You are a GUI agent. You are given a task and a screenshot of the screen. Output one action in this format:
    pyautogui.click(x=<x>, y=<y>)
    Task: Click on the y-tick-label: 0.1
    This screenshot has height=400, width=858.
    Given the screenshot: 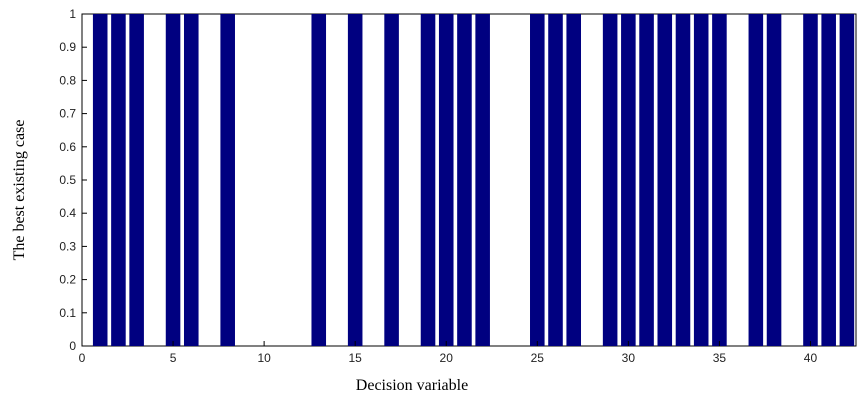 What is the action you would take?
    pyautogui.click(x=67, y=313)
    